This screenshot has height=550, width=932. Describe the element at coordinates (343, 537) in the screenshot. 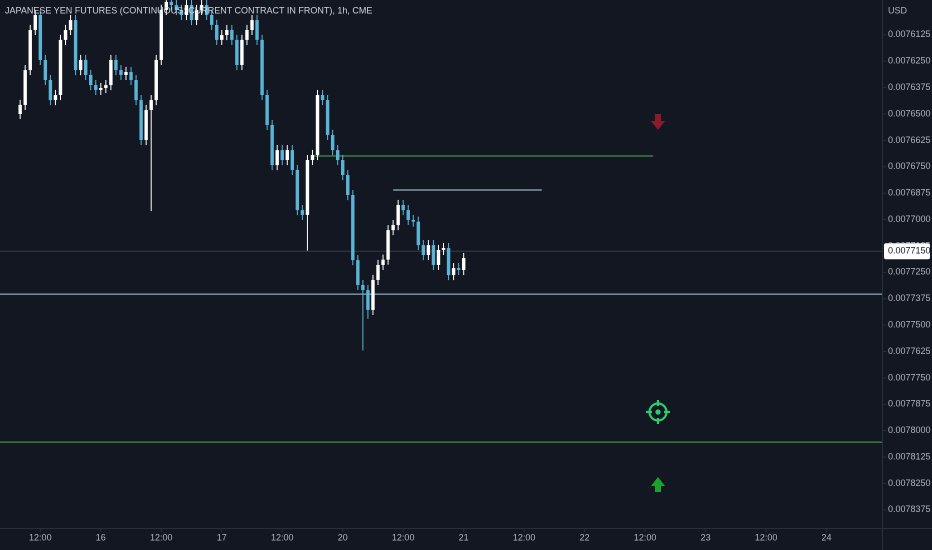

I see `x-tick-label: 20` at that location.